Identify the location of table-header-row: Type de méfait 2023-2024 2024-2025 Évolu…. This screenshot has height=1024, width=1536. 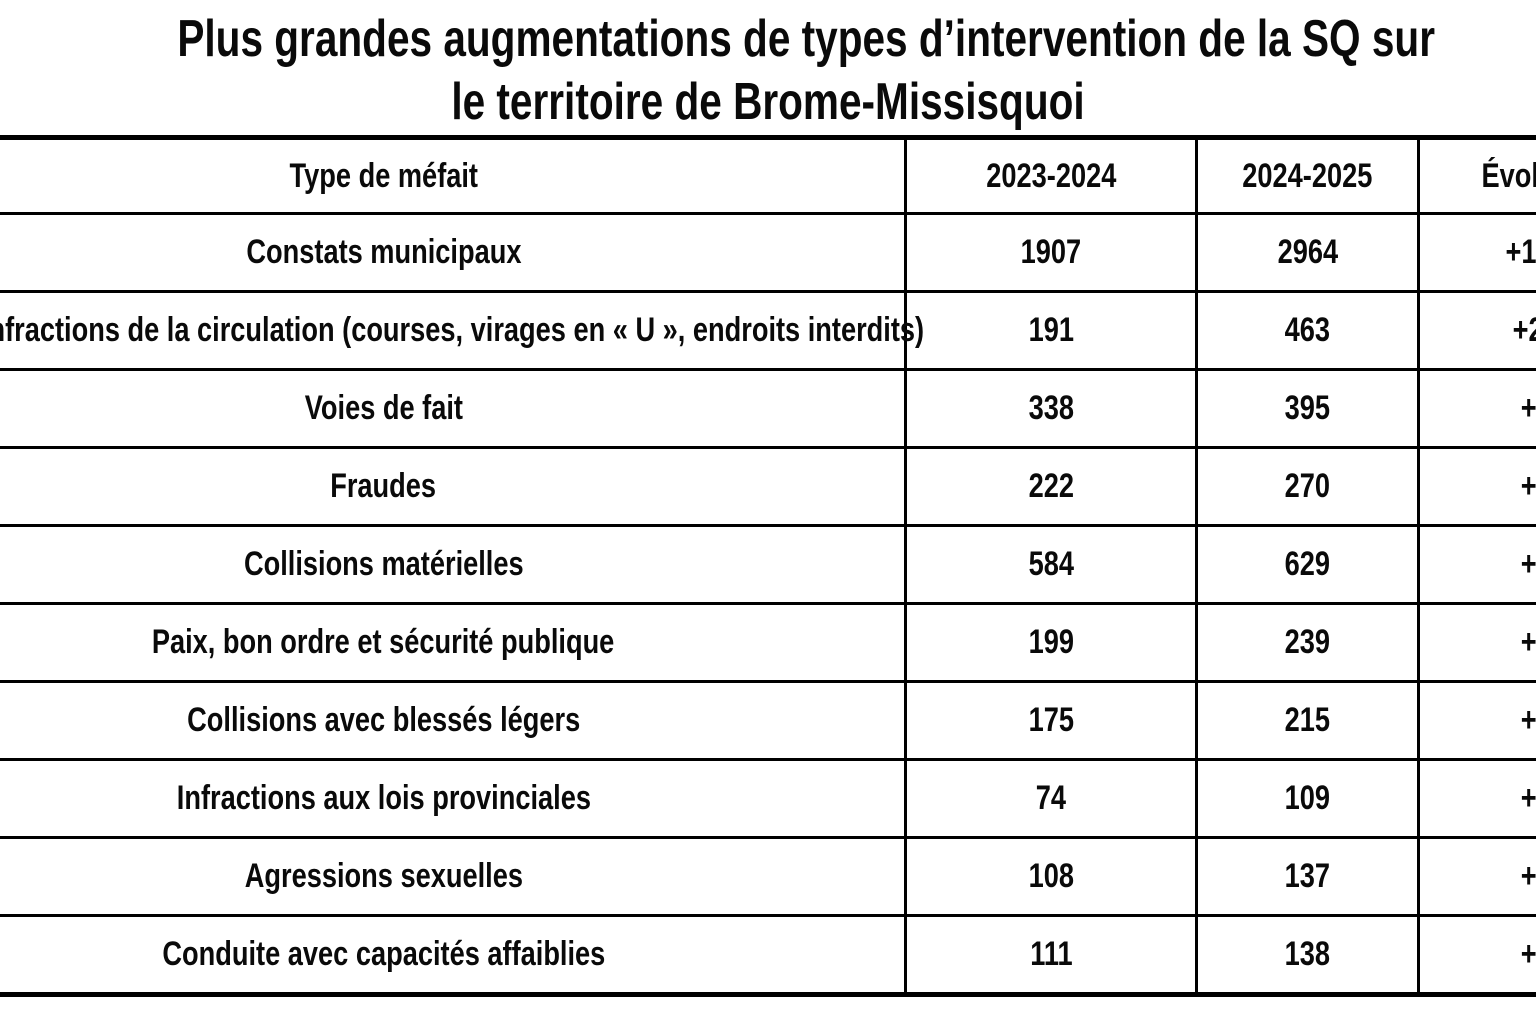
(768, 175).